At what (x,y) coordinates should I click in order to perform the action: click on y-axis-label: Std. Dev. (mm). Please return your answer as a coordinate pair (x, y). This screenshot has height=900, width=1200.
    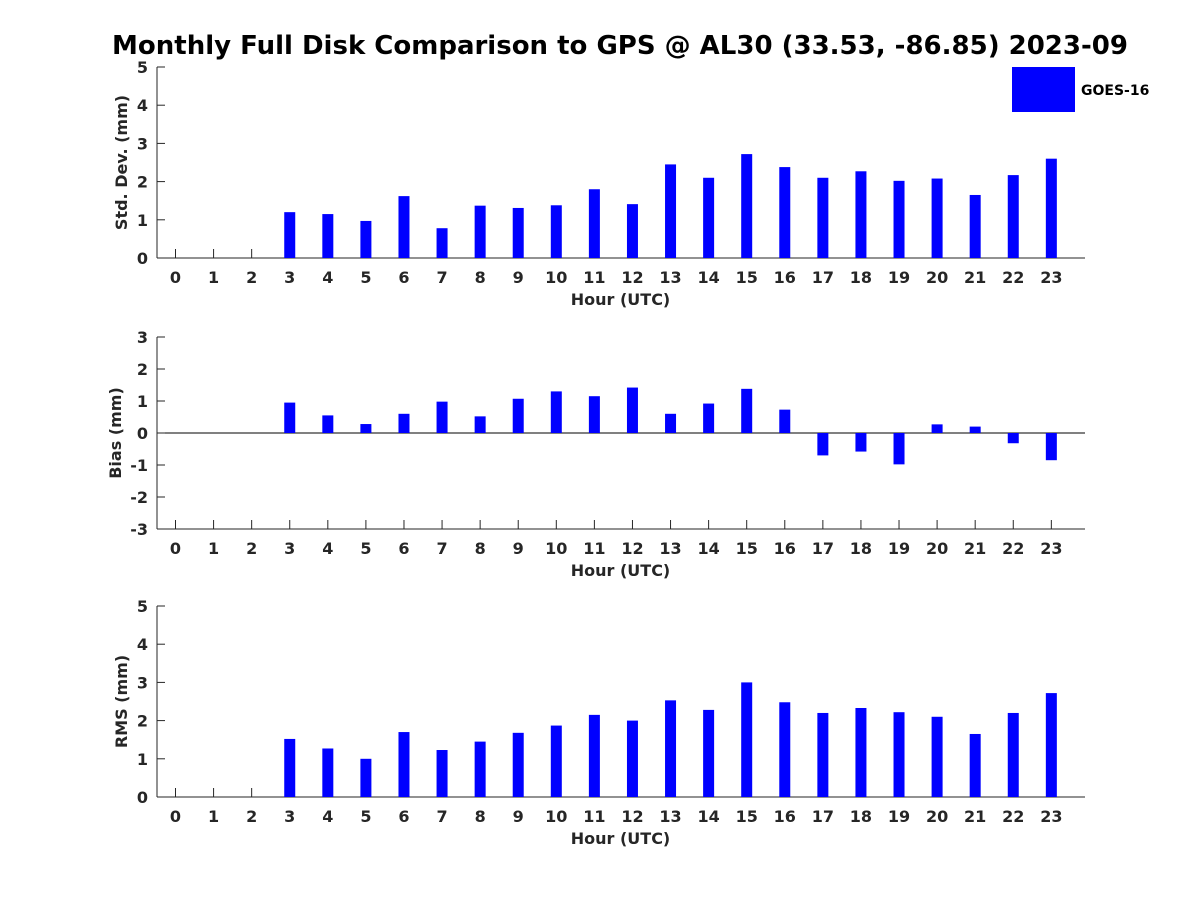
    Looking at the image, I should click on (121, 162).